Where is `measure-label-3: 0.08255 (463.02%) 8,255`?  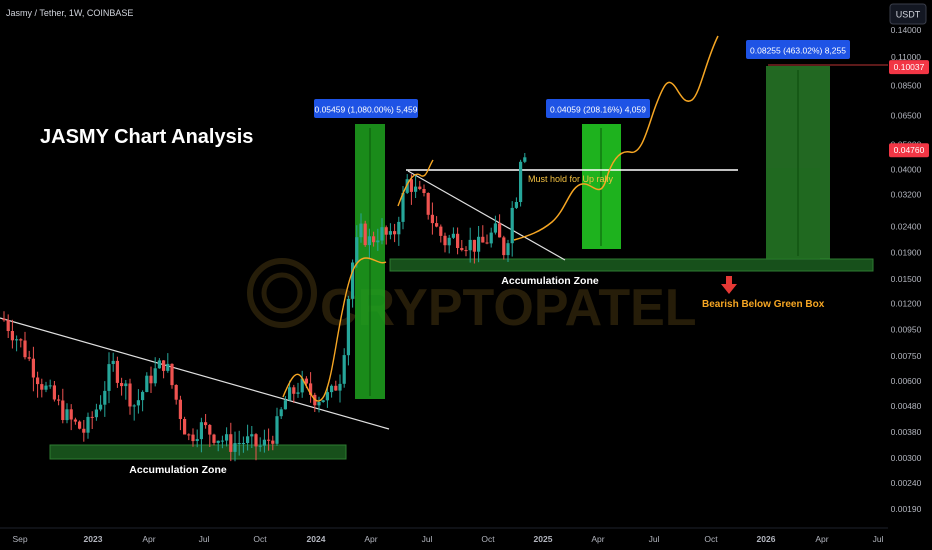 measure-label-3: 0.08255 (463.02%) 8,255 is located at coordinates (798, 49).